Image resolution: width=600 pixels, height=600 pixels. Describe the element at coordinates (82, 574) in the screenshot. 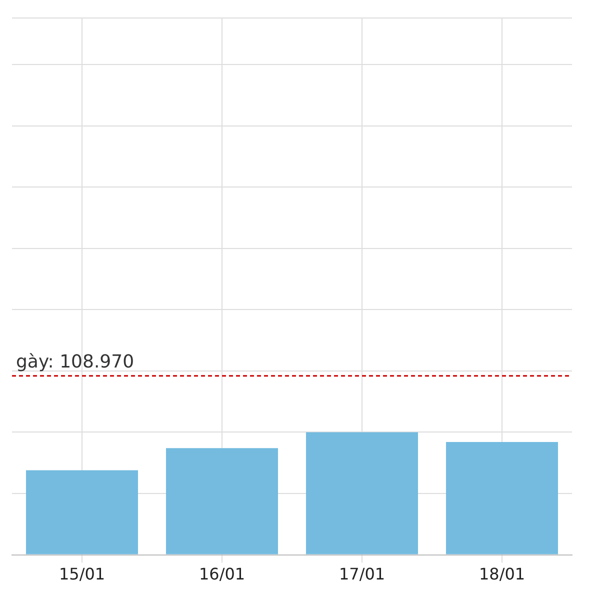

I see `x-tick-label: 15/01` at that location.